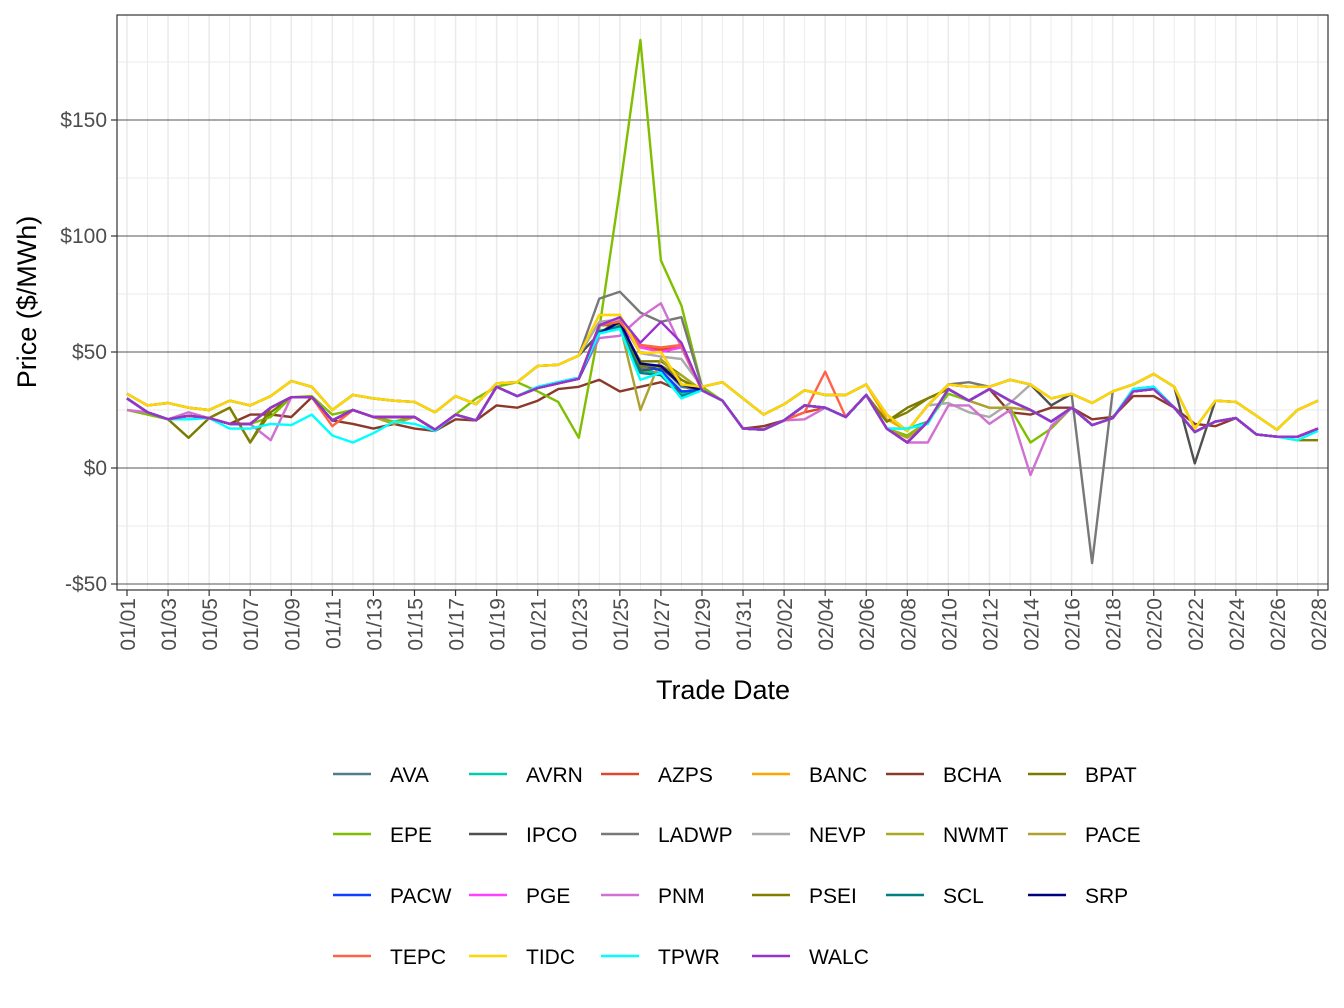 This screenshot has height=1008, width=1344. Describe the element at coordinates (972, 775) in the screenshot. I see `legend-label: BCHA` at that location.